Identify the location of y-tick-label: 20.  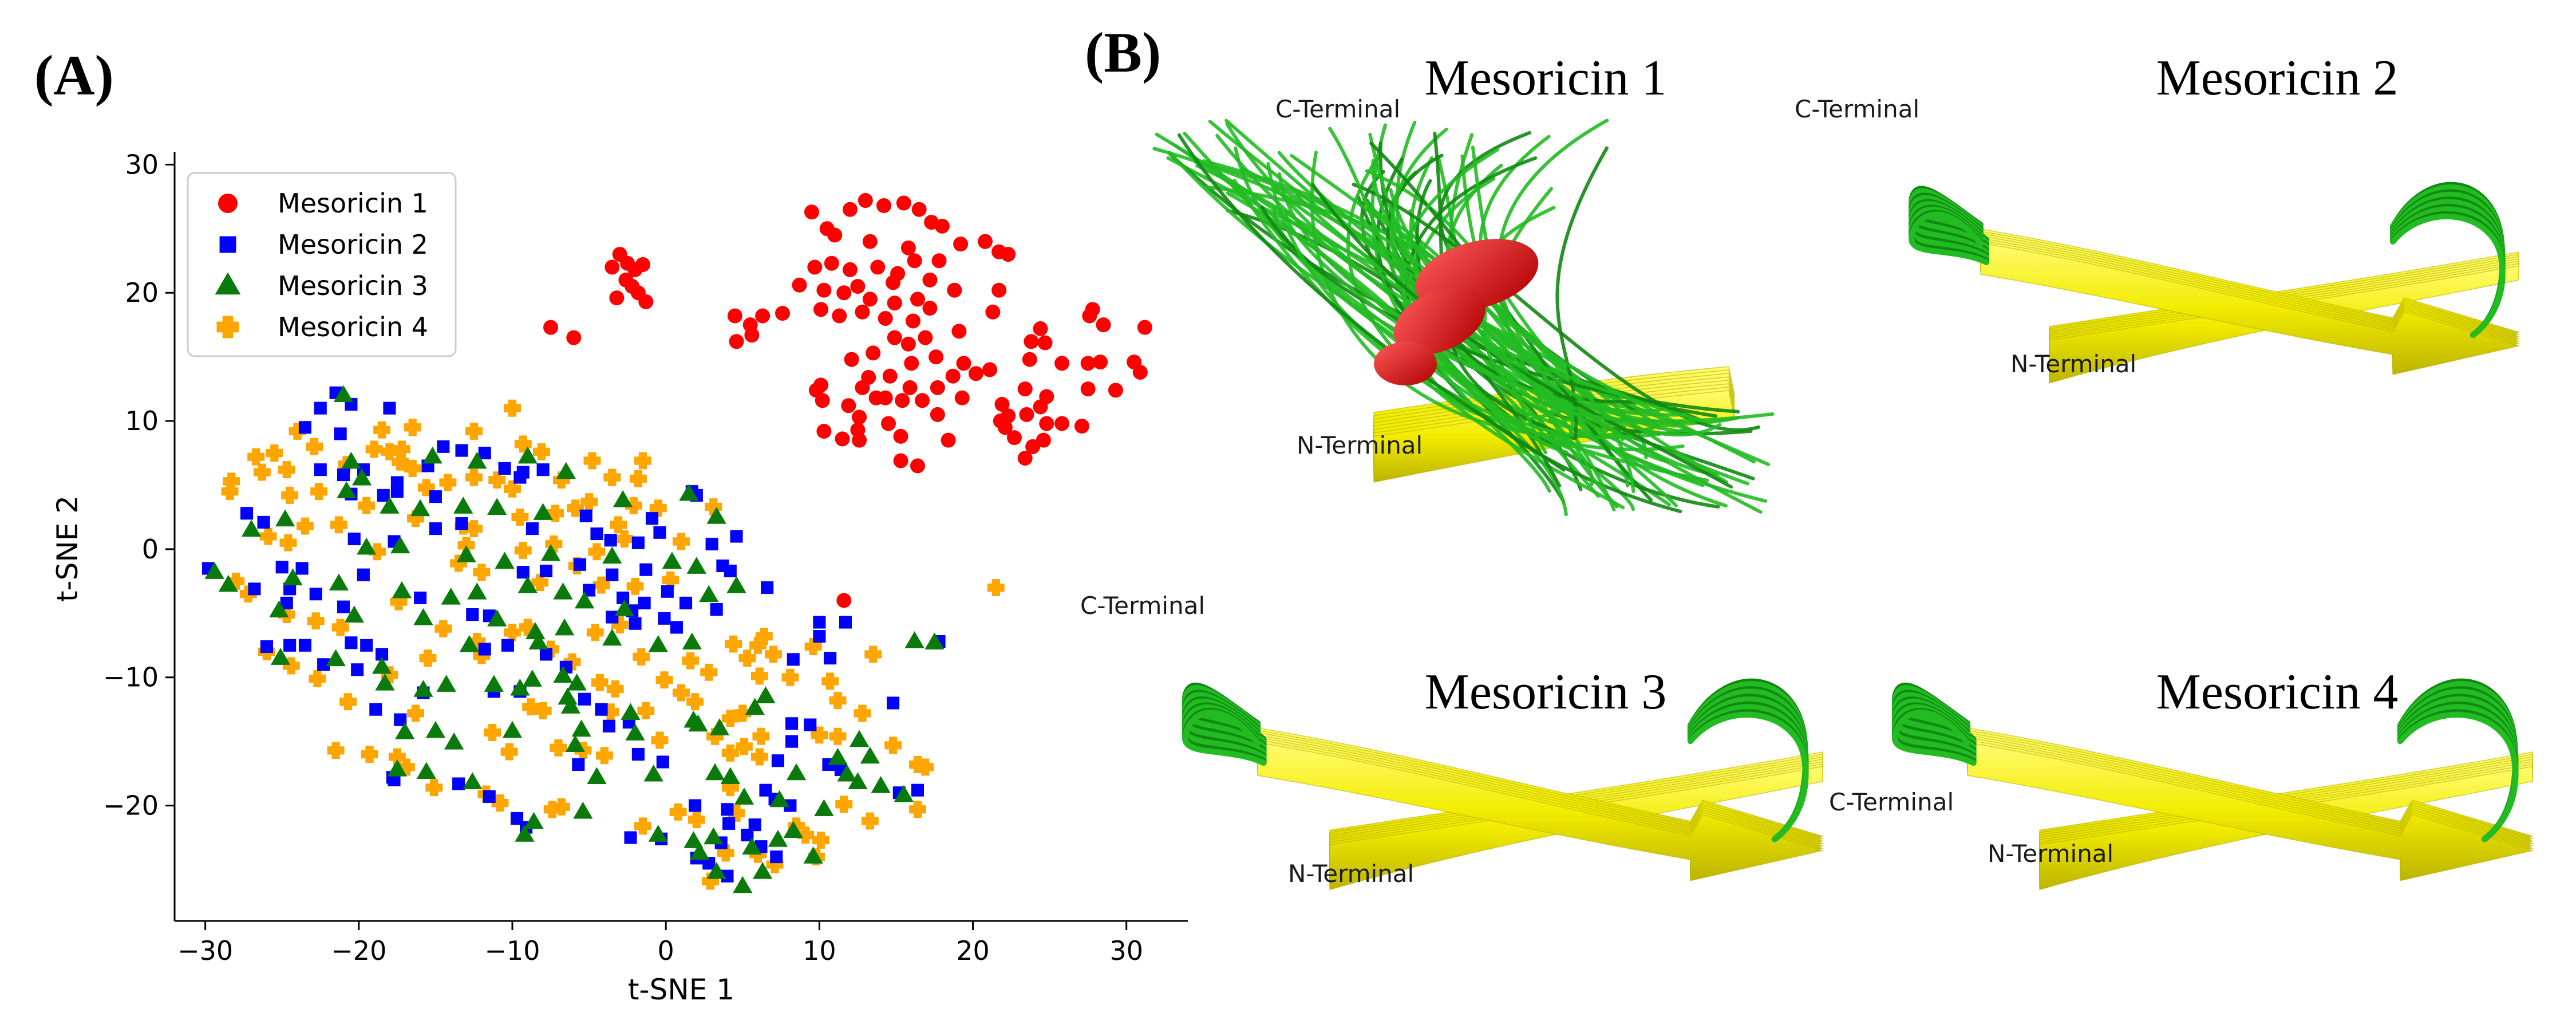
(142, 292).